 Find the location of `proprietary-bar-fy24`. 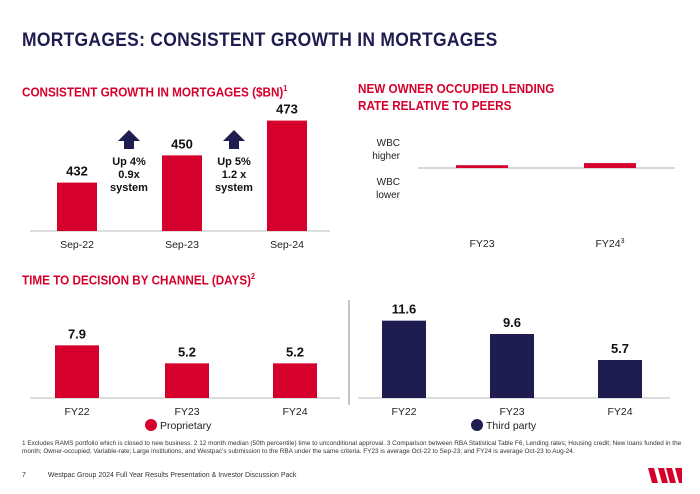

proprietary-bar-fy24 is located at coordinates (295, 380).